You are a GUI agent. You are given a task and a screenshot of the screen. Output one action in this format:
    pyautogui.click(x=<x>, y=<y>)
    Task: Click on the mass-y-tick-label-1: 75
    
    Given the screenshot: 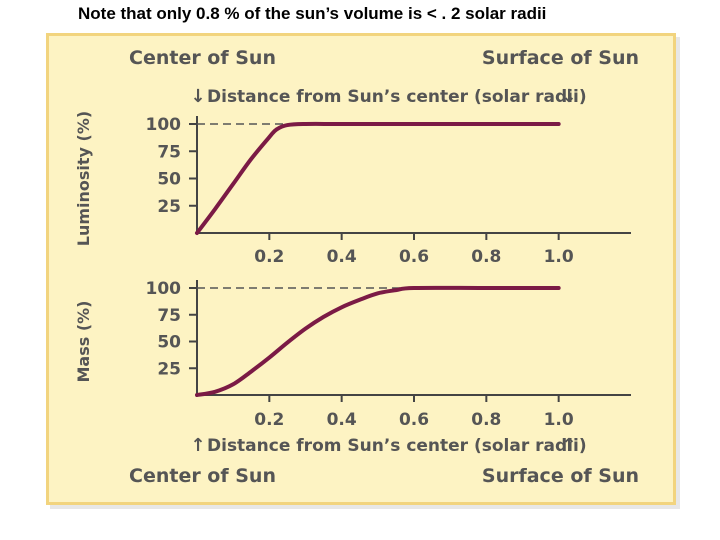 What is the action you would take?
    pyautogui.click(x=169, y=316)
    